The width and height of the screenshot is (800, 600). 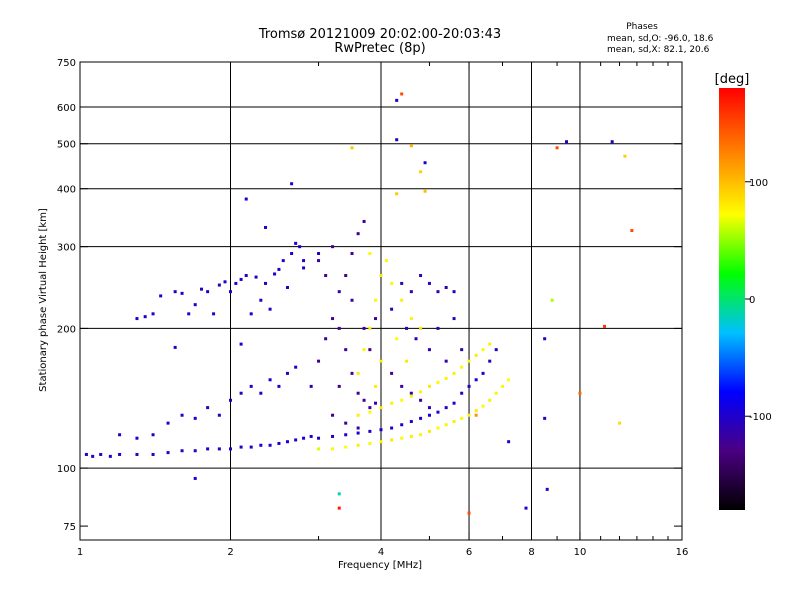 I want to click on y-tick-label: 200, so click(x=66, y=329).